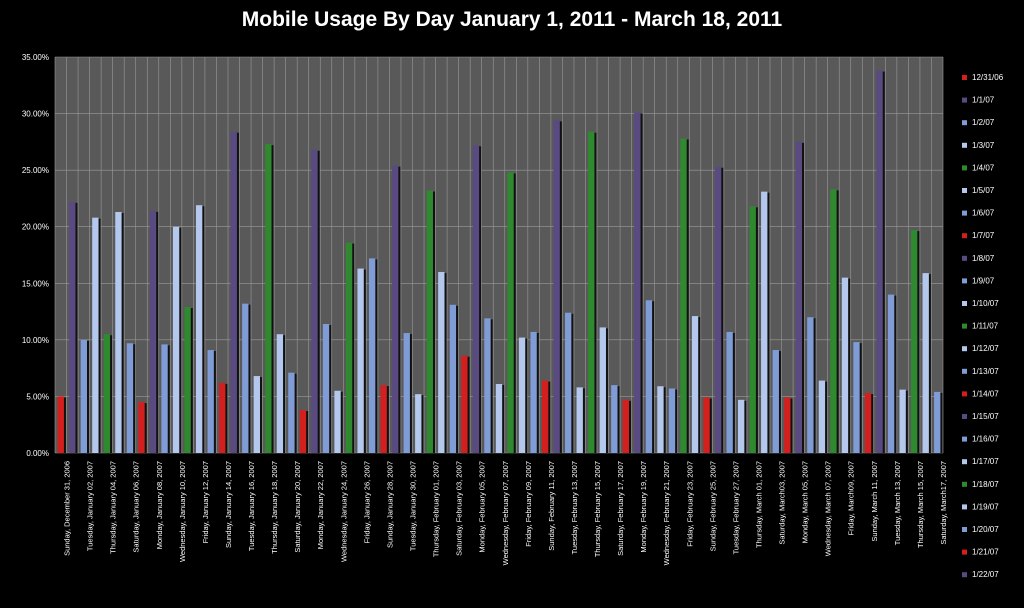 This screenshot has width=1024, height=608. I want to click on x-tick-label: Tuesday, January 16, 2007, so click(251, 506).